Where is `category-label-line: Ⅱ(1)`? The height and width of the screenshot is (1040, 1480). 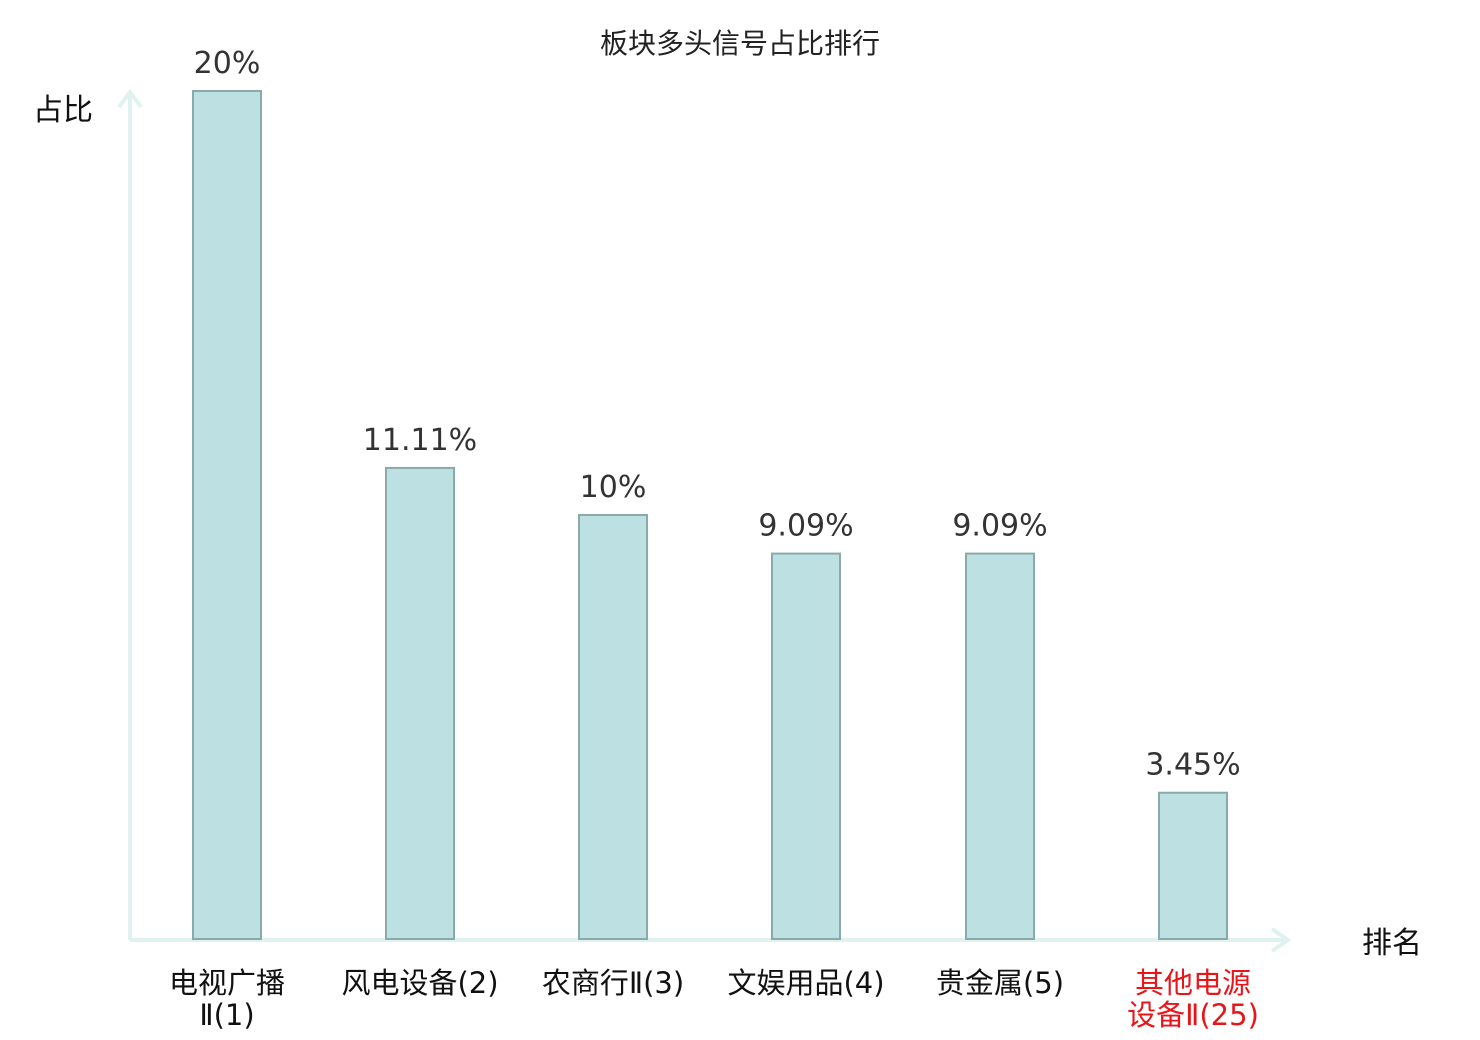 category-label-line: Ⅱ(1) is located at coordinates (226, 1015).